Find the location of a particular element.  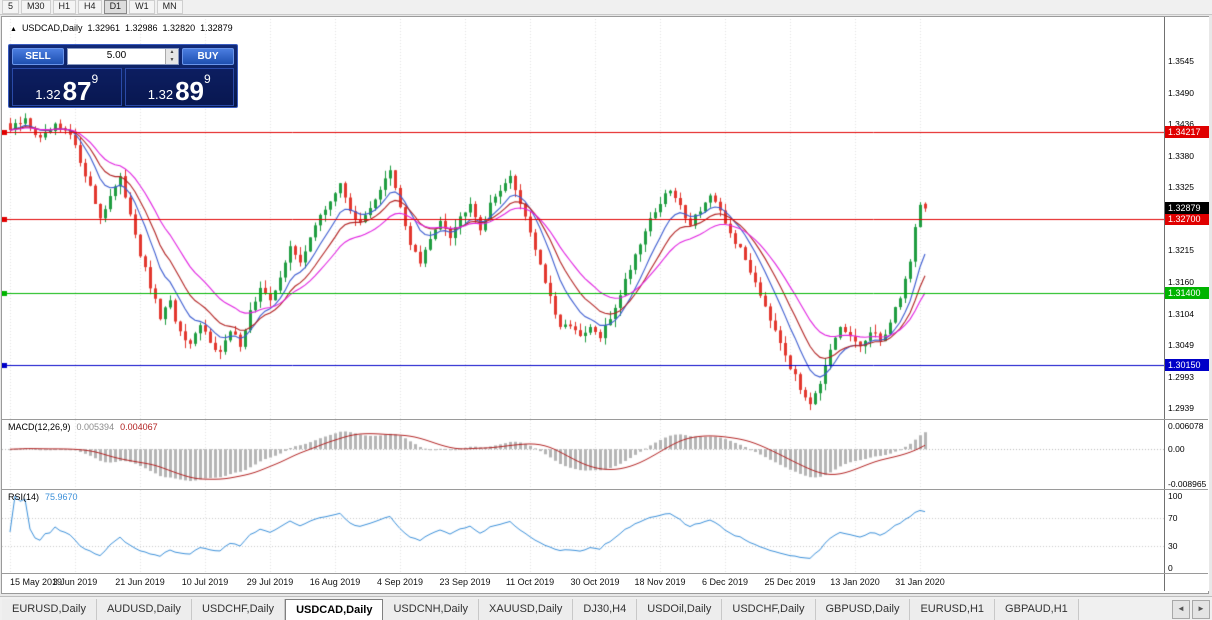

chart-tab-gbpaud-h1: GBPAUD,H1 is located at coordinates (1037, 609).